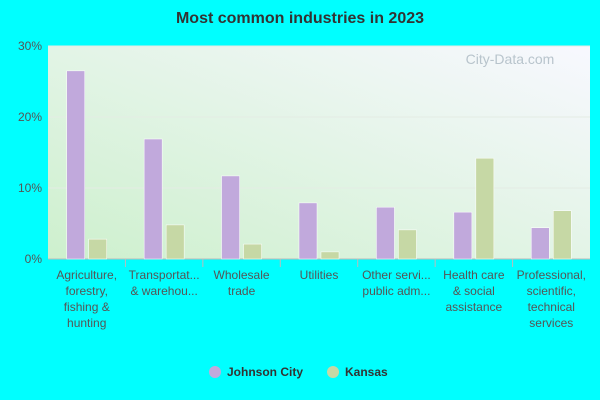 The height and width of the screenshot is (400, 600). What do you see at coordinates (551, 291) in the screenshot?
I see `x-tick-label-line: scientific,` at bounding box center [551, 291].